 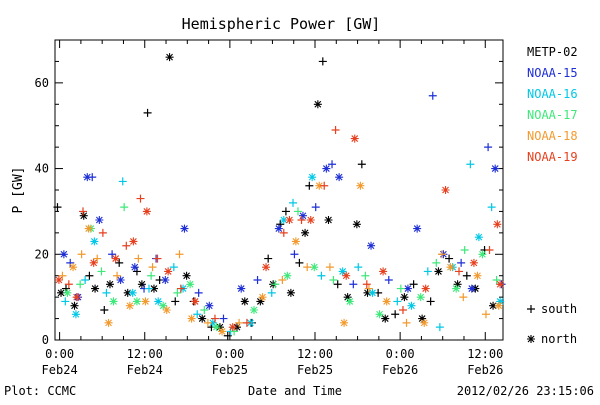 I want to click on legend-entry: NOAA-19, so click(x=552, y=157).